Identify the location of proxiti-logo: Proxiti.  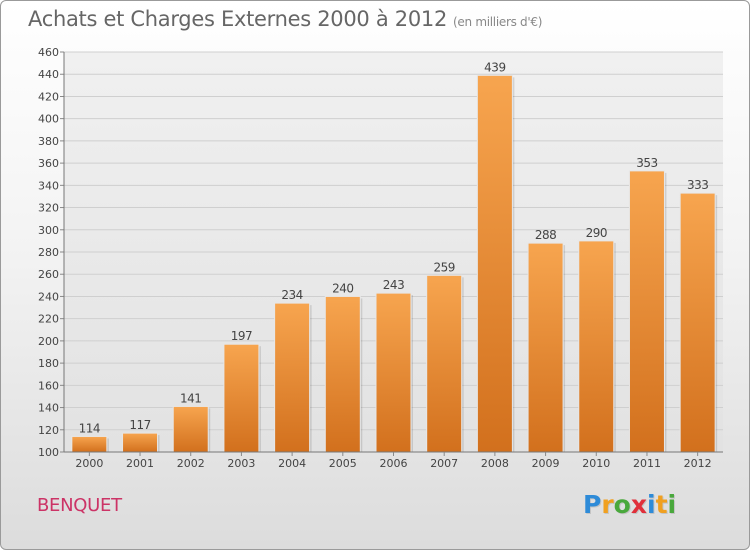
(629, 504).